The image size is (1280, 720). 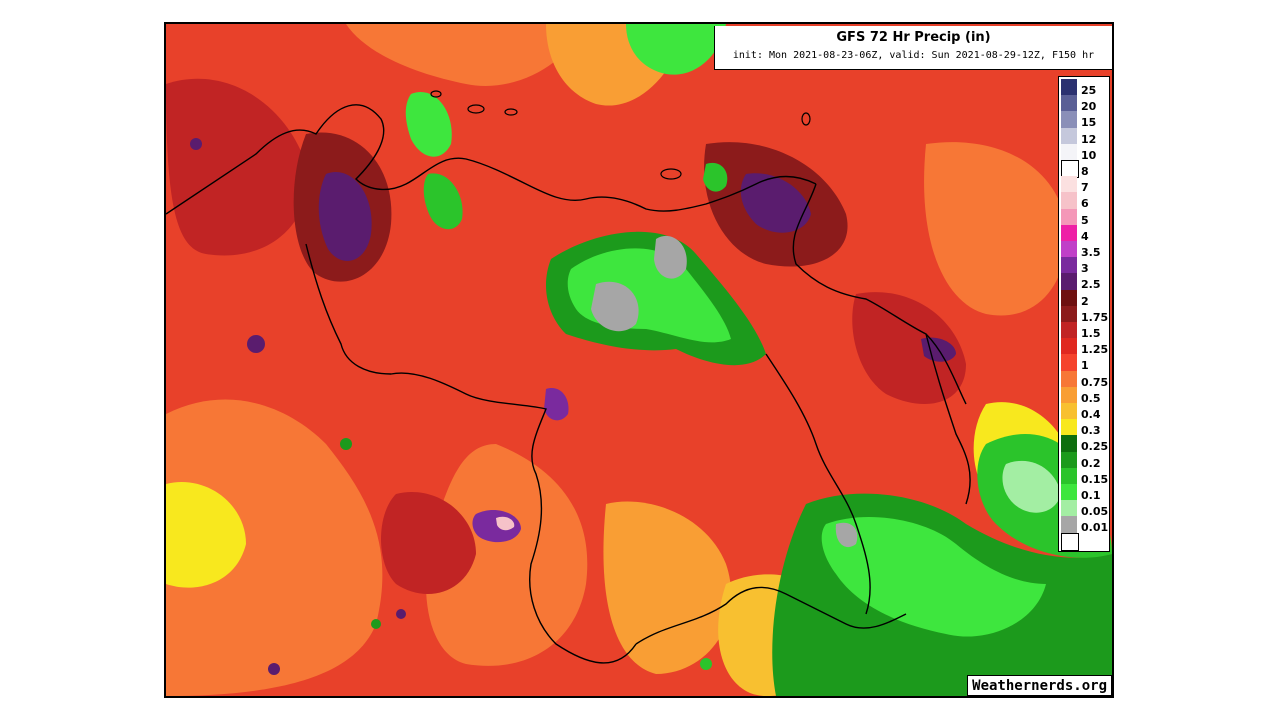 I want to click on legend-row: 0.3, so click(x=1085, y=428).